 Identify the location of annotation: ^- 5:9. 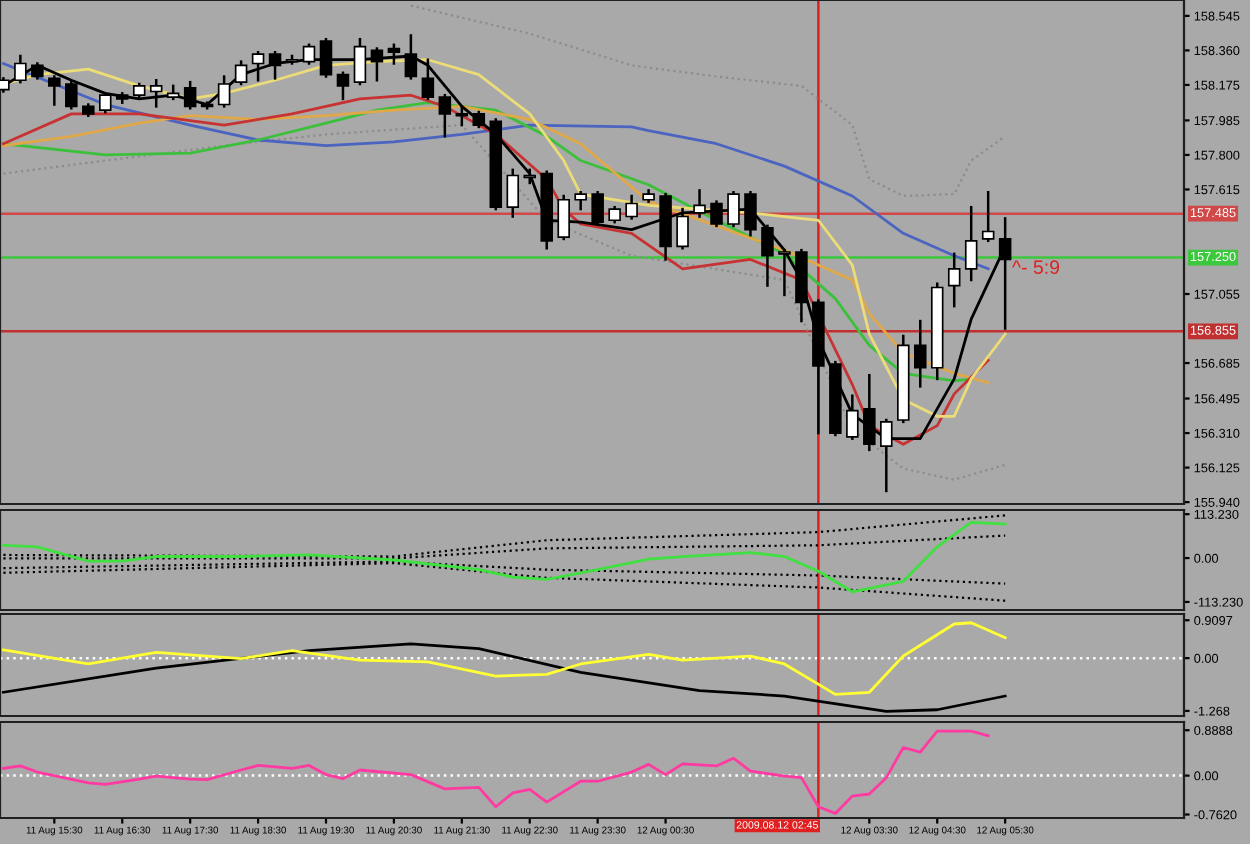
(1036, 267).